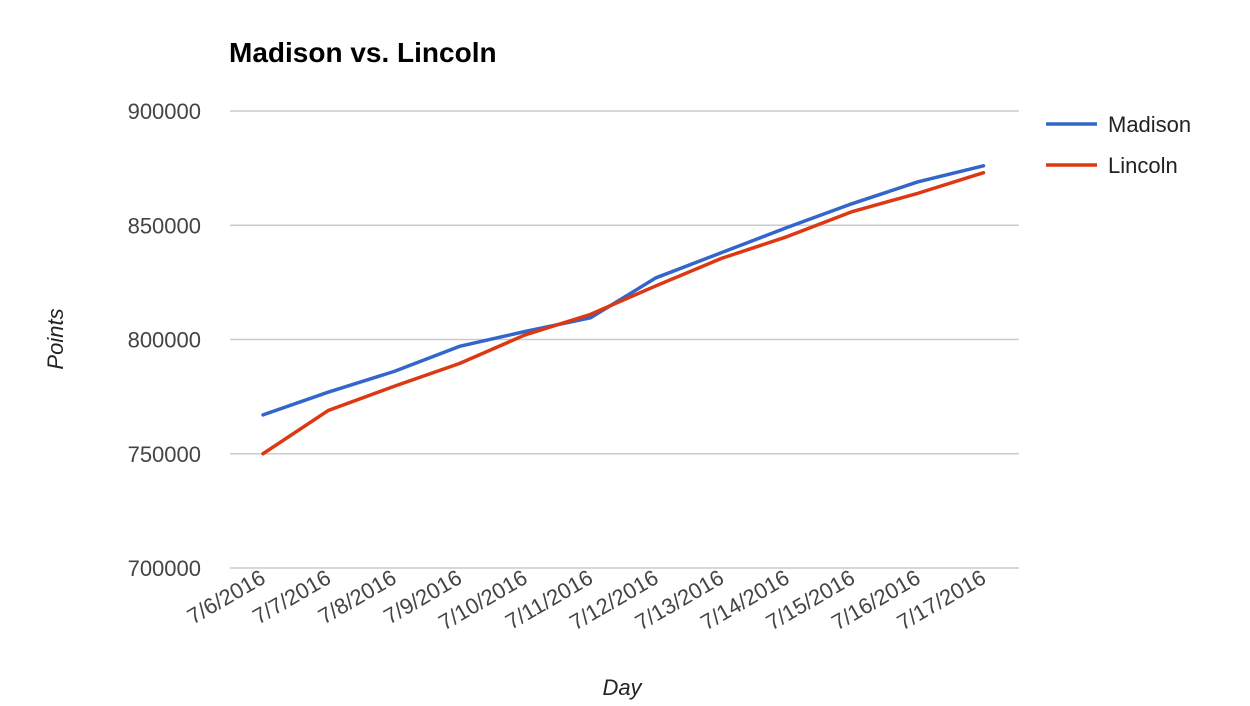 Image resolution: width=1250 pixels, height=706 pixels. What do you see at coordinates (1143, 165) in the screenshot?
I see `legend-label: Lincoln` at bounding box center [1143, 165].